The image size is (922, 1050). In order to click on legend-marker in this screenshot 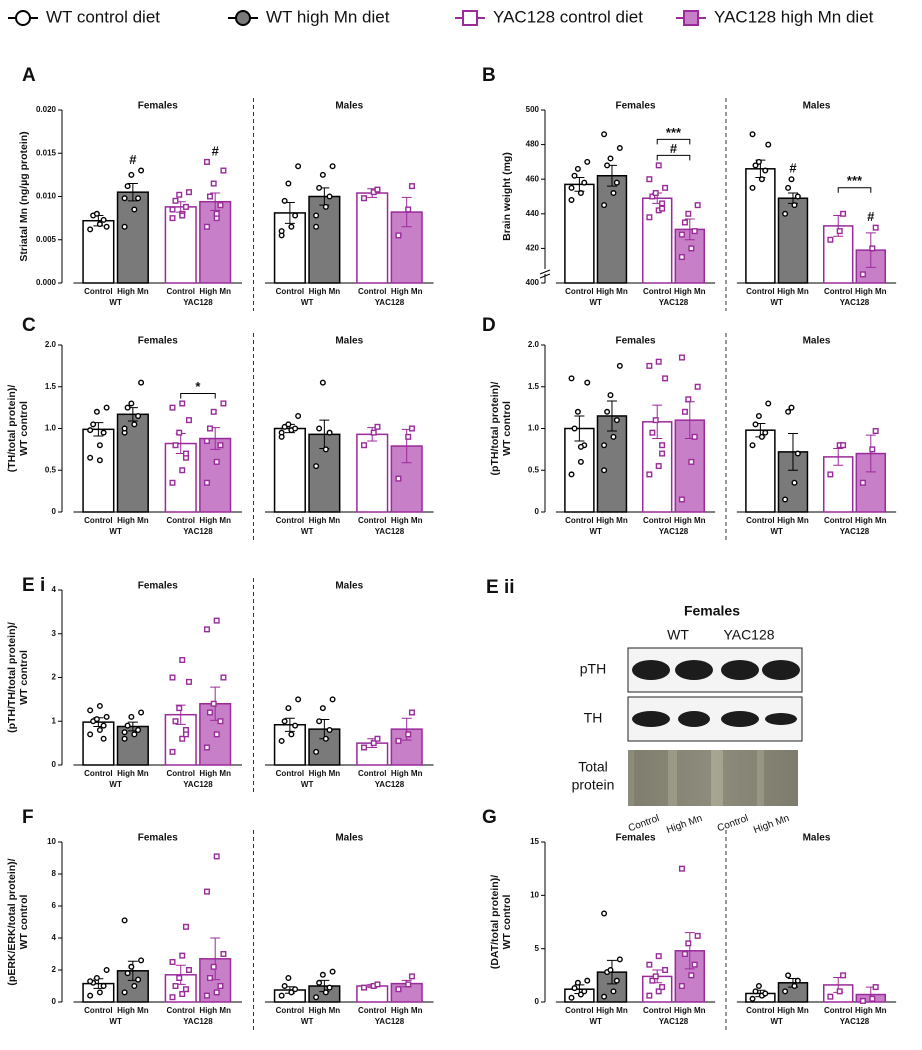, I will do `click(470, 18)`.